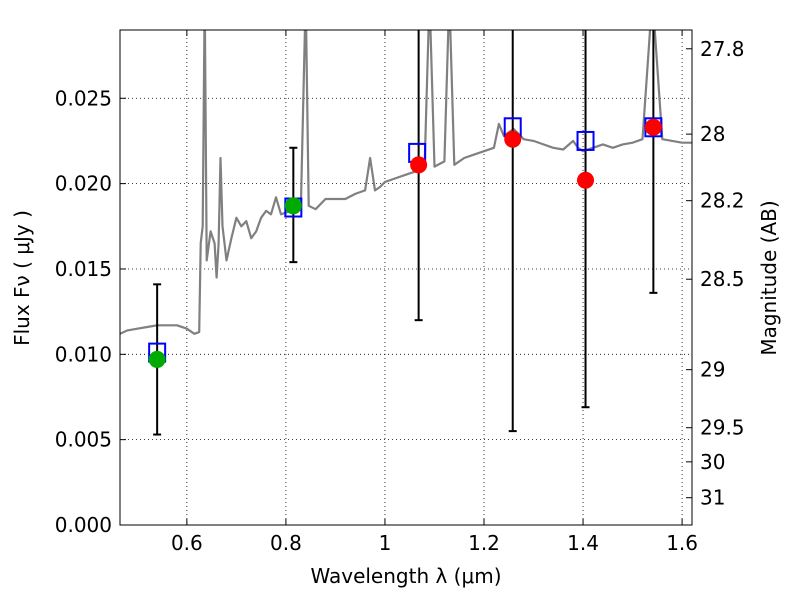  Describe the element at coordinates (722, 49) in the screenshot. I see `right-tick-label: 27.8` at that location.